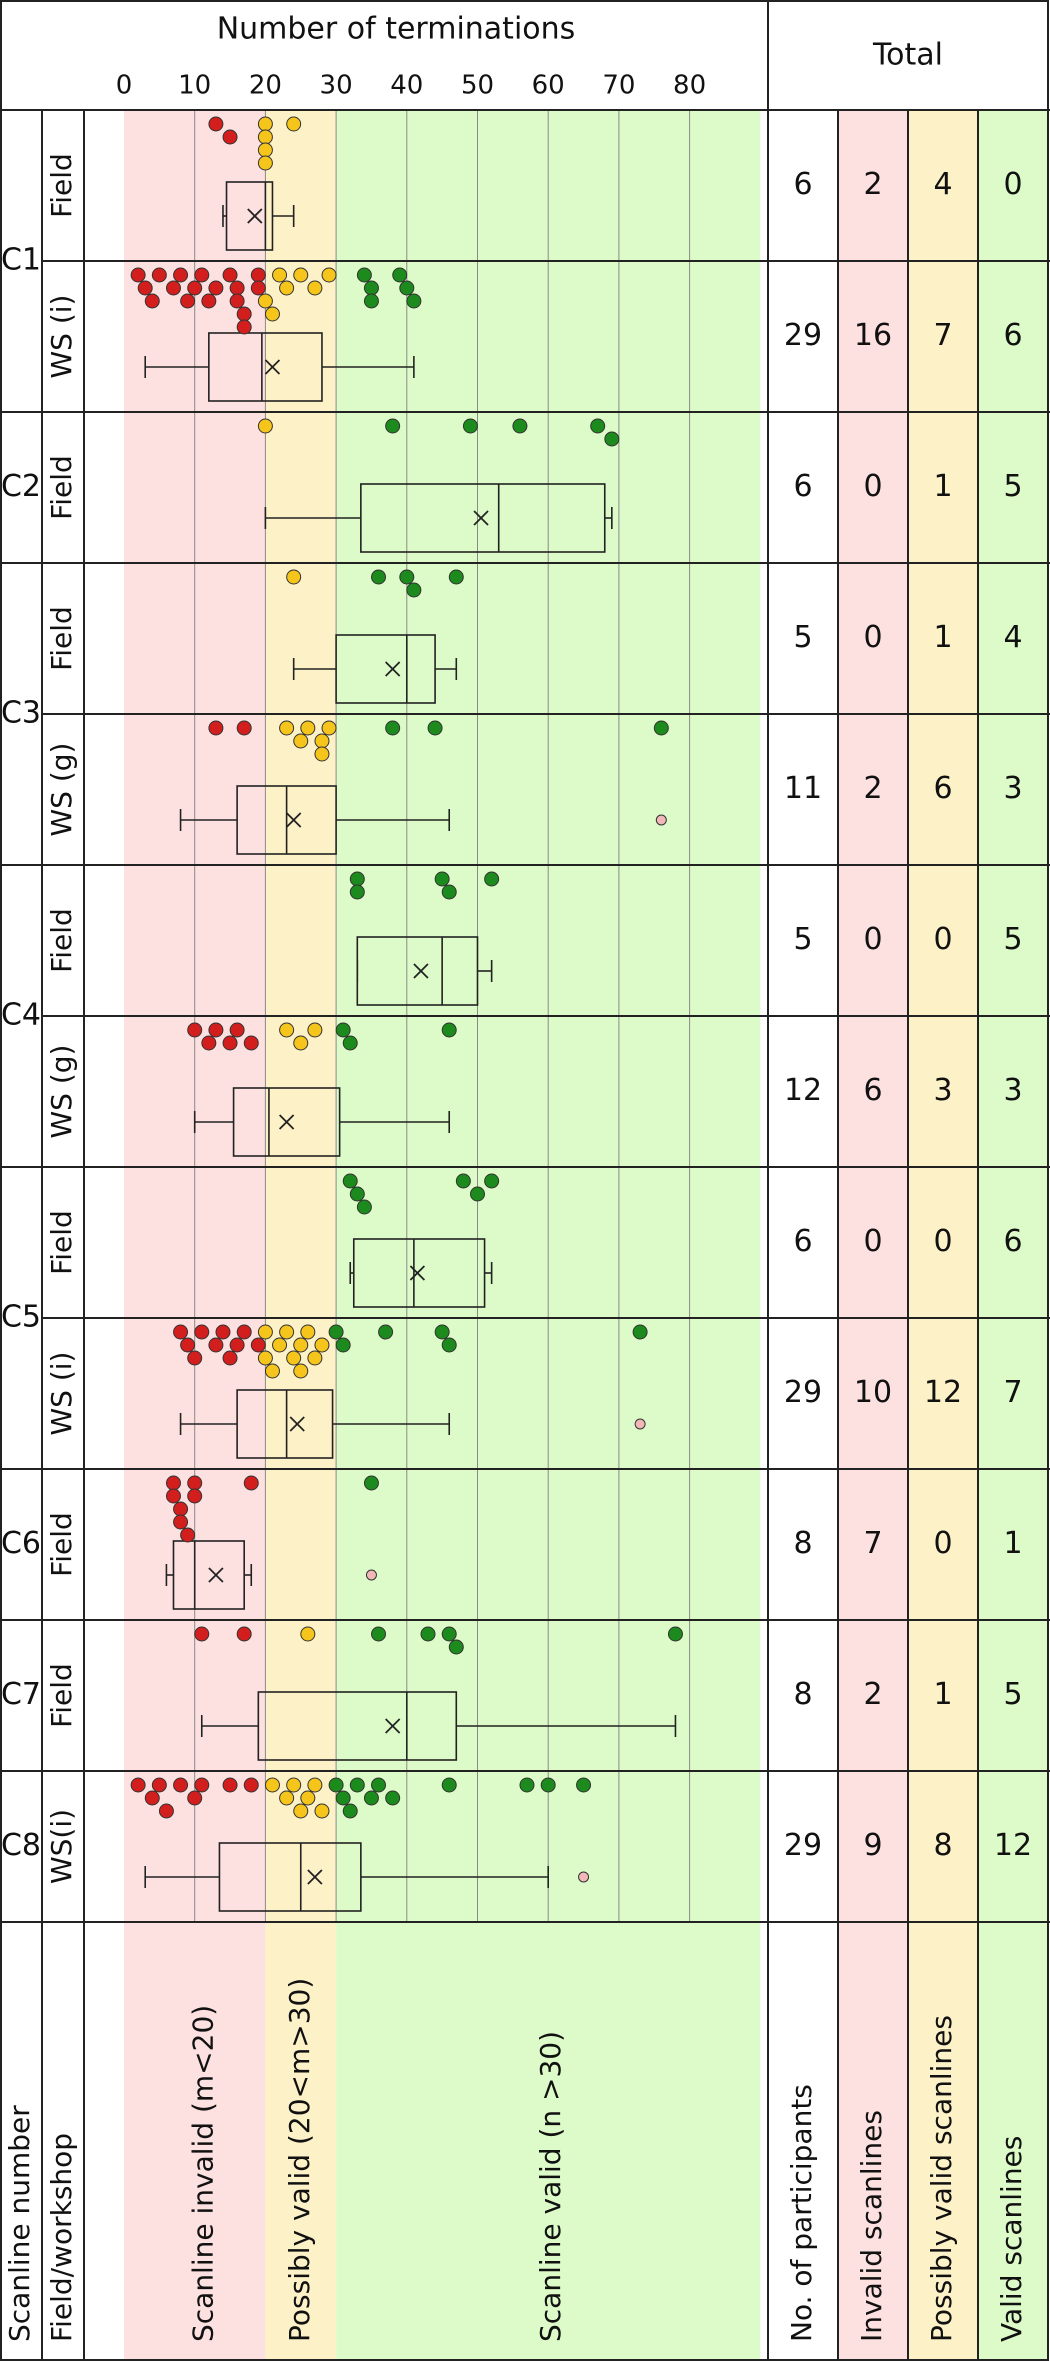 This screenshot has height=2362, width=1050. What do you see at coordinates (21, 1845) in the screenshot?
I see `scanline-group-label: C8` at bounding box center [21, 1845].